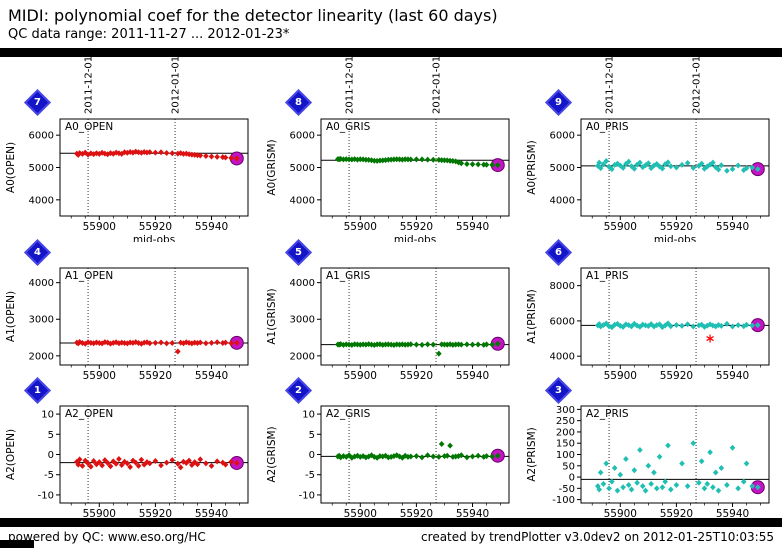 This screenshot has width=782, height=548. What do you see at coordinates (37, 390) in the screenshot?
I see `badge-number: 1` at bounding box center [37, 390].